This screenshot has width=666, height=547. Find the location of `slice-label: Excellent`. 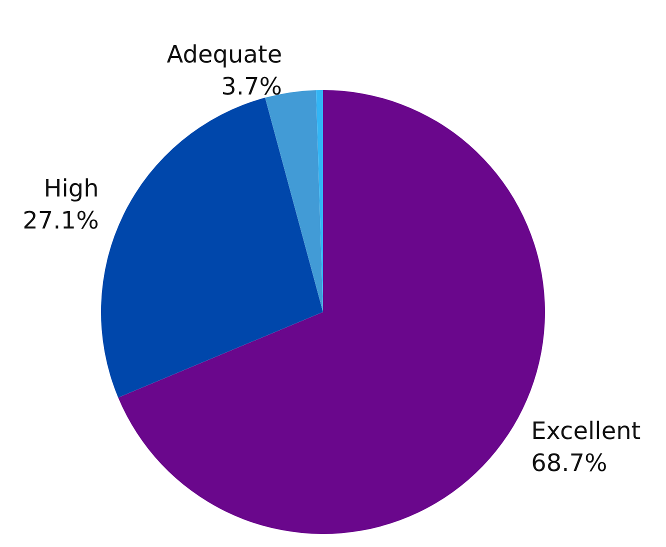

slice-label: Excellent is located at coordinates (586, 431).